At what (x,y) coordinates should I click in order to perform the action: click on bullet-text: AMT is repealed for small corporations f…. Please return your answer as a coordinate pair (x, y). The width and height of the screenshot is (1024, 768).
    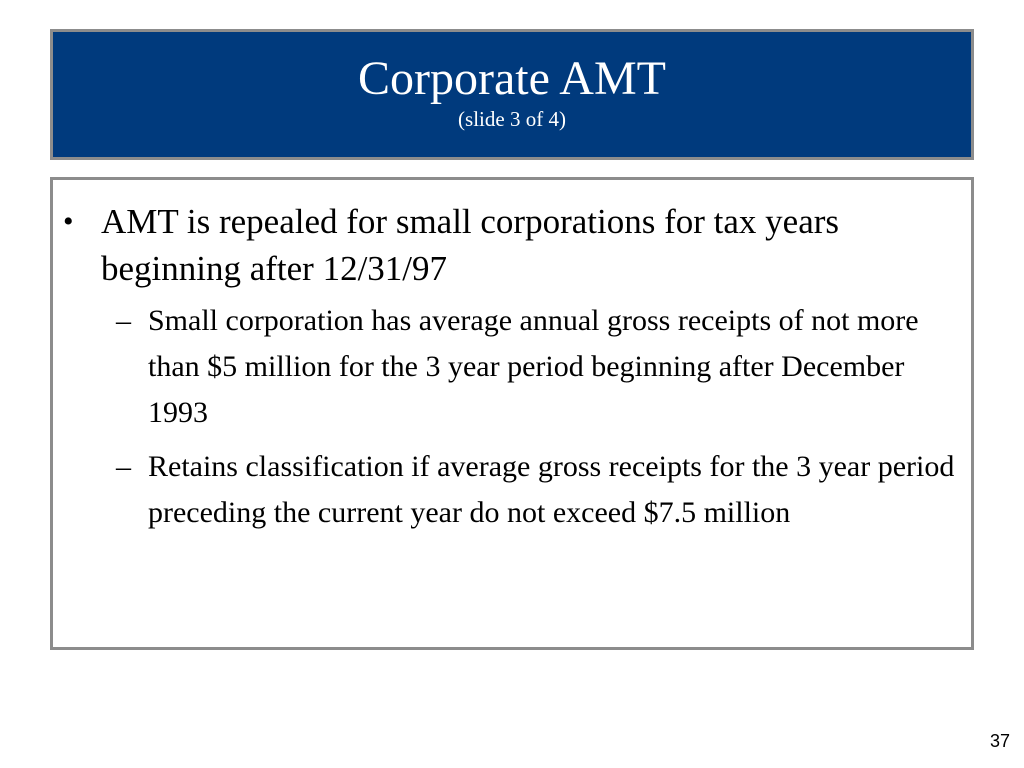
    Looking at the image, I should click on (470, 245).